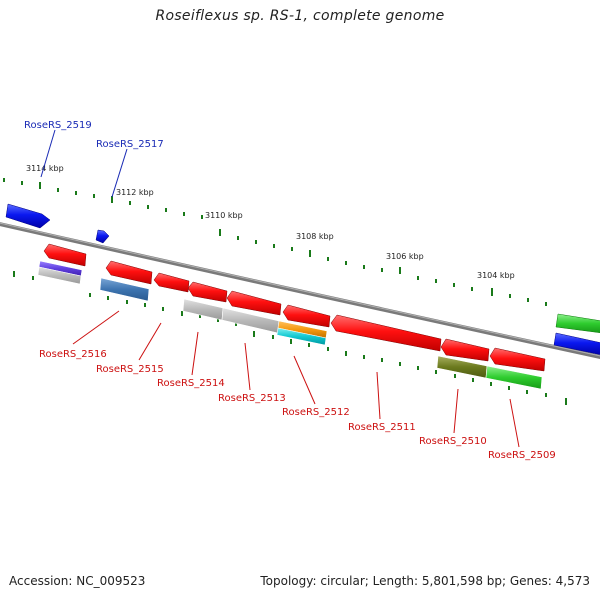 The height and width of the screenshot is (600, 600). Describe the element at coordinates (301, 336) in the screenshot. I see `feature-bar-cyan` at that location.